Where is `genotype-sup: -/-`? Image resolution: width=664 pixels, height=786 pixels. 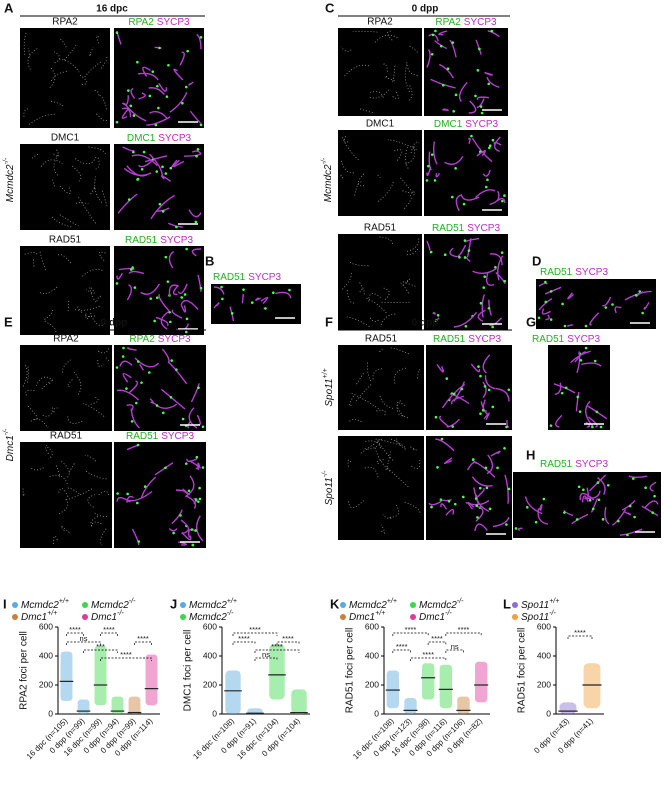
genotype-sup: -/- is located at coordinates (325, 473).